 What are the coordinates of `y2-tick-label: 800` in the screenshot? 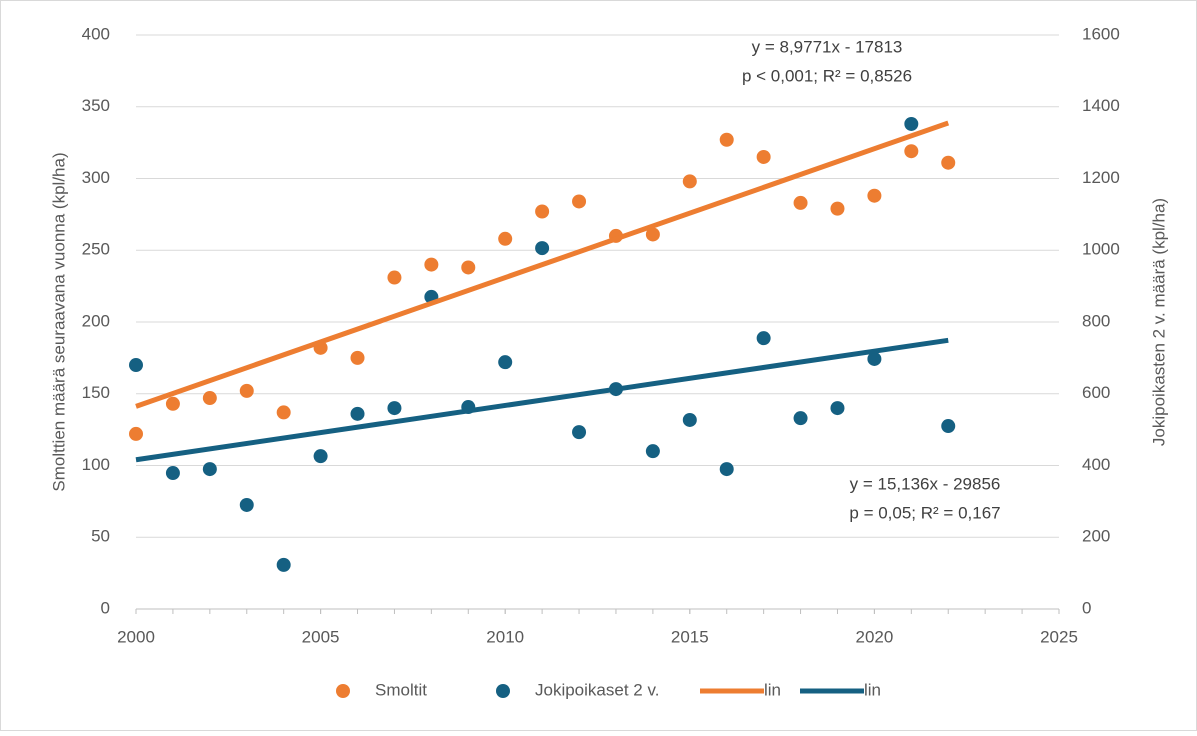 It's located at (1096, 320).